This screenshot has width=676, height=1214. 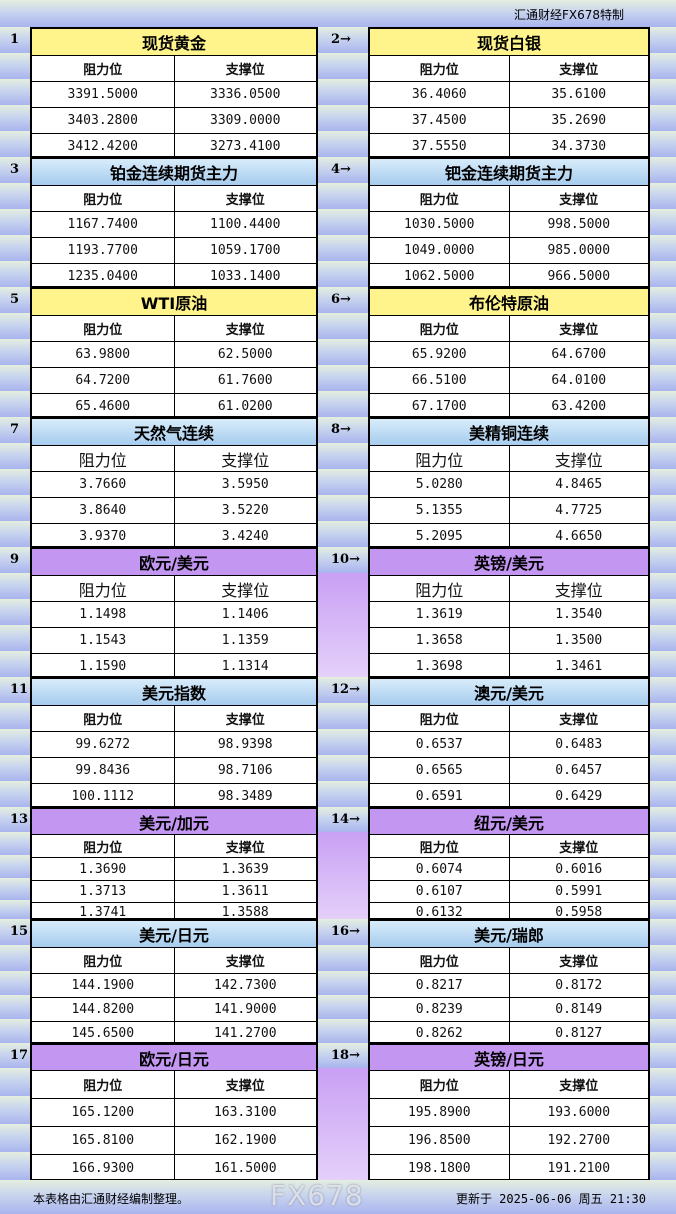 I want to click on support-value: 1059.1700, so click(x=245, y=250).